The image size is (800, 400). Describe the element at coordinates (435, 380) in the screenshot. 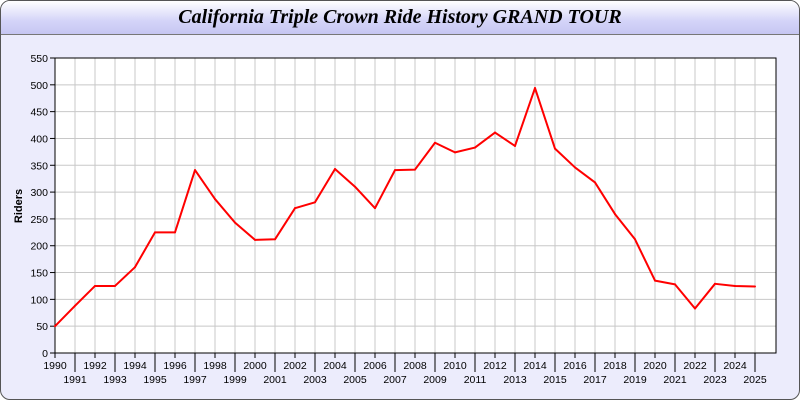

I see `x-tick-label: 2009` at that location.